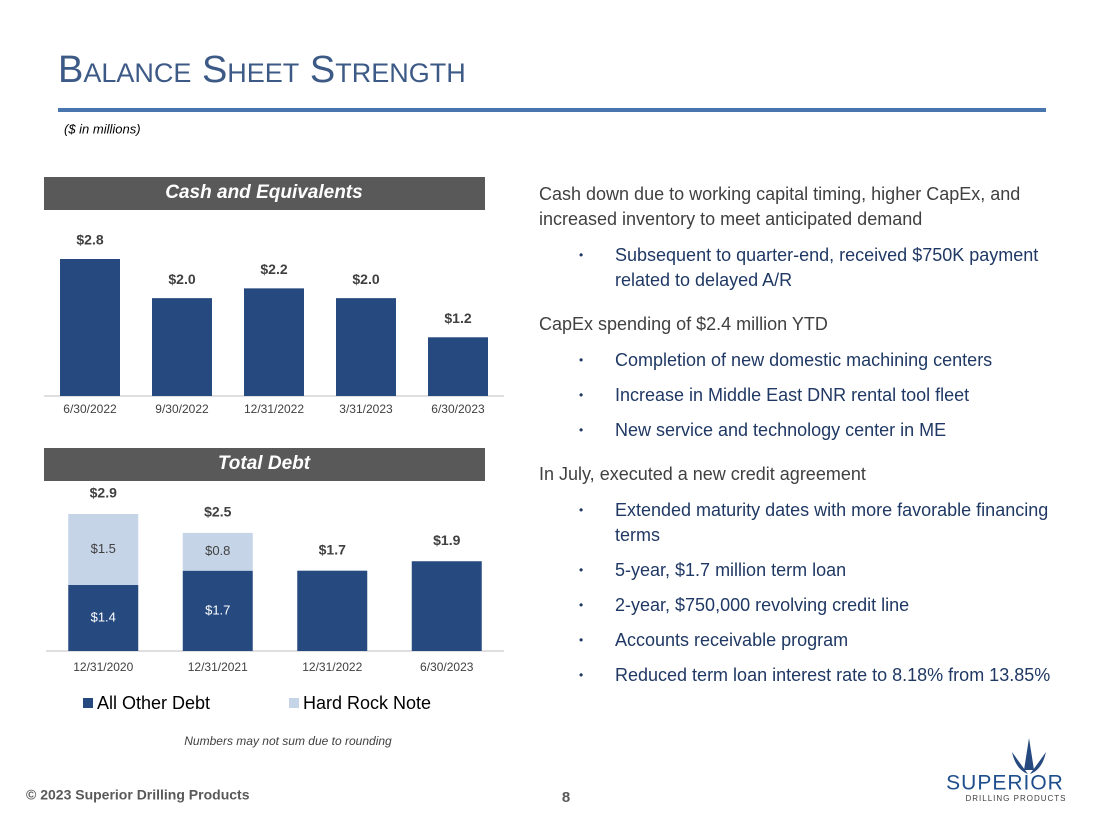 The height and width of the screenshot is (824, 1100). Describe the element at coordinates (153, 703) in the screenshot. I see `legend-label: All Other Debt` at that location.